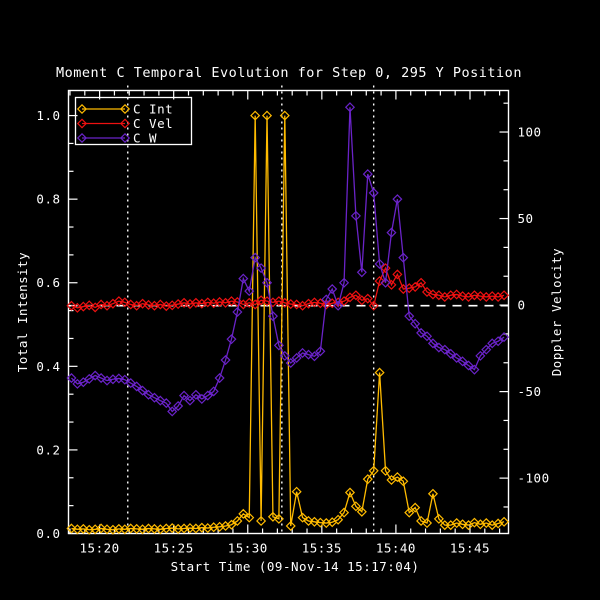  Describe the element at coordinates (534, 478) in the screenshot. I see `y-right-tick-label: -100` at that location.